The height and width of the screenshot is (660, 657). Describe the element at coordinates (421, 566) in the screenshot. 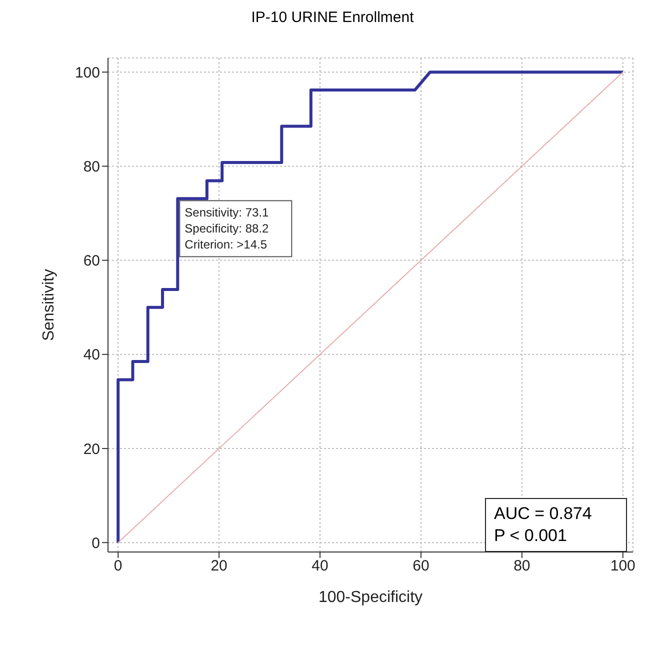

I see `x-tick-label: 60` at that location.